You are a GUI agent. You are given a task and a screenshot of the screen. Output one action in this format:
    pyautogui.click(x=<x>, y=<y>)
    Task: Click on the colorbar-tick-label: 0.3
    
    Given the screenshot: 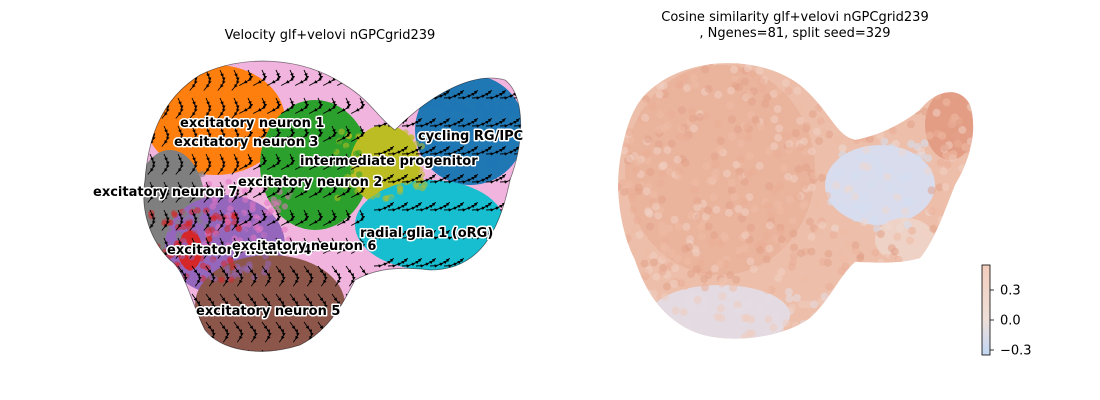 What is the action you would take?
    pyautogui.click(x=1010, y=291)
    